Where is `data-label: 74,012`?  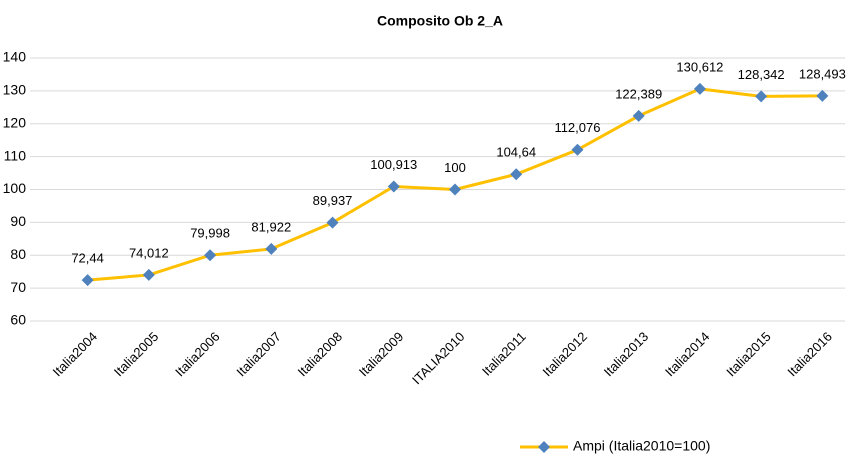 data-label: 74,012 is located at coordinates (149, 252).